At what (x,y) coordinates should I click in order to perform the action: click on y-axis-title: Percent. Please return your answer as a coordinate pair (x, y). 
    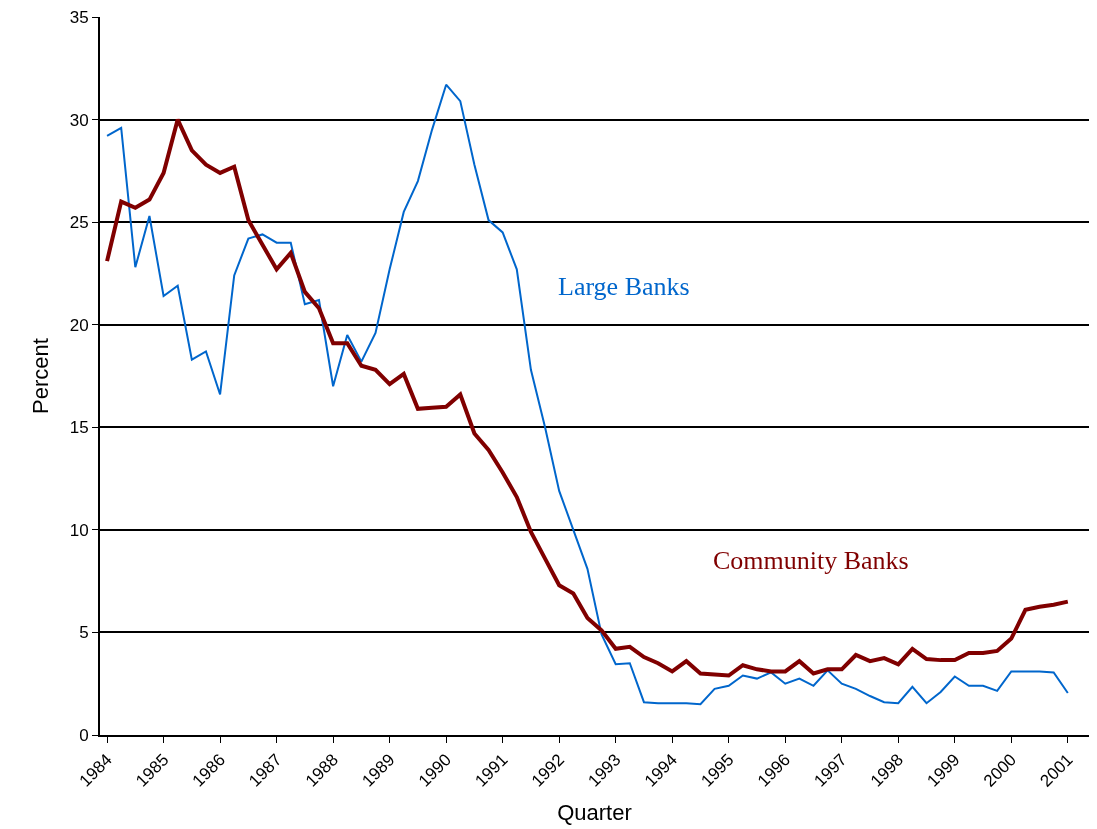
    Looking at the image, I should click on (40, 376).